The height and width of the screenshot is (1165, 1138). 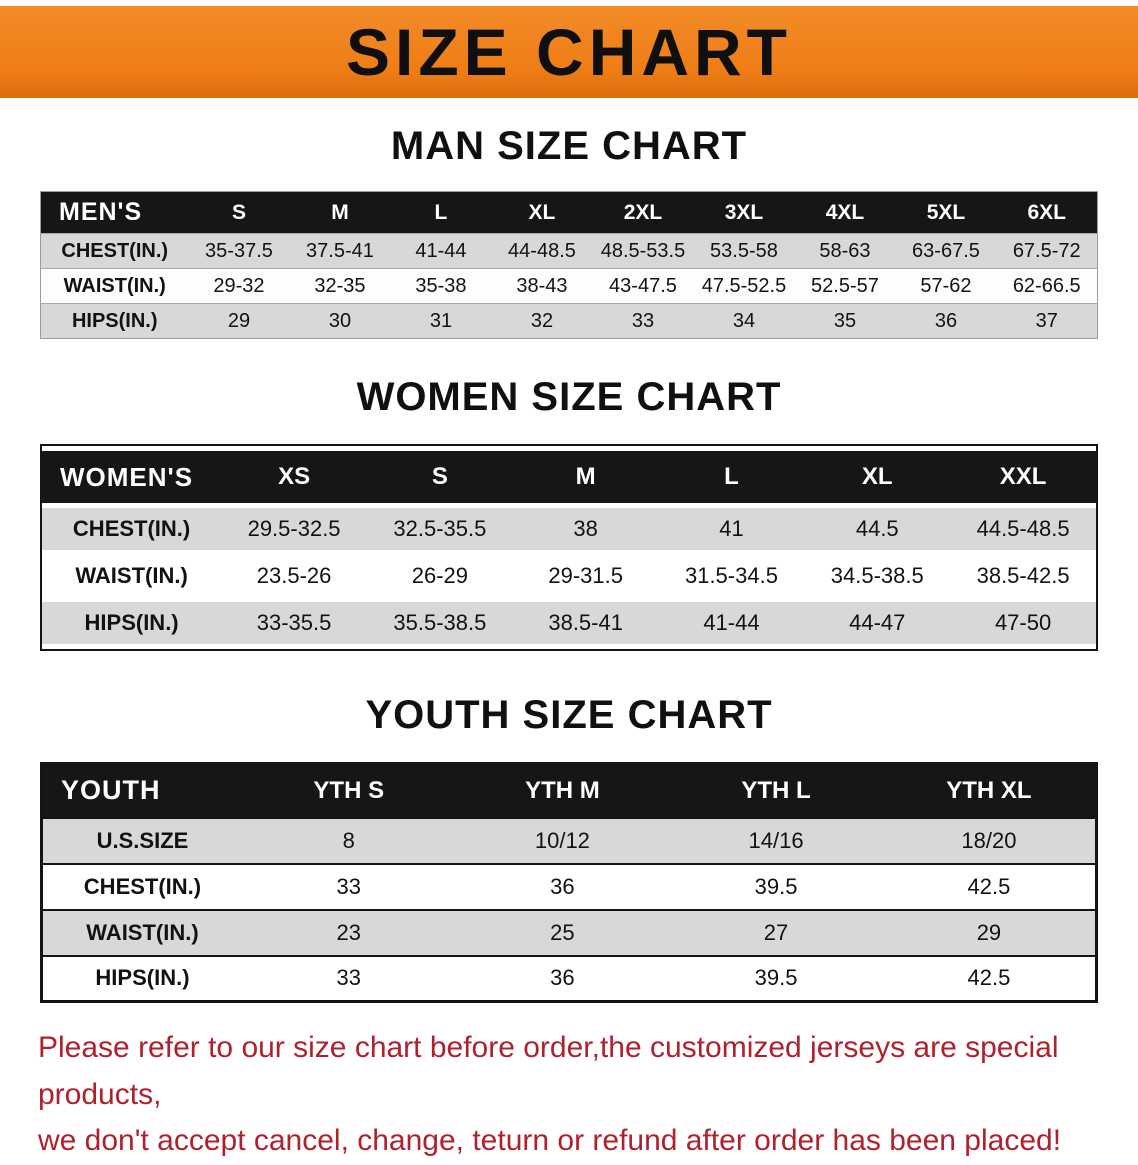 I want to click on size-value-cell: 29-31.5, so click(x=585, y=575).